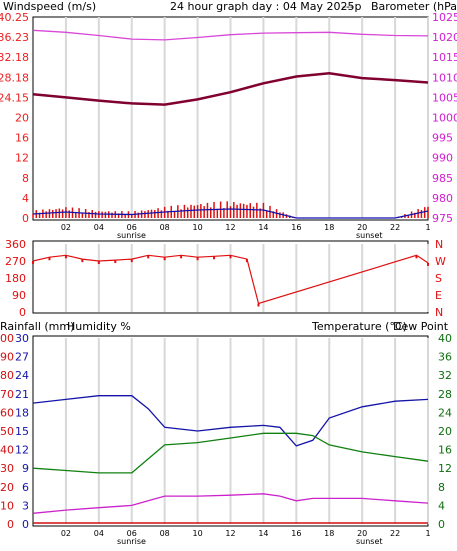 Image resolution: width=457 pixels, height=551 pixels. Describe the element at coordinates (14, 37) in the screenshot. I see `wind-axis-tick: 36.23` at that location.